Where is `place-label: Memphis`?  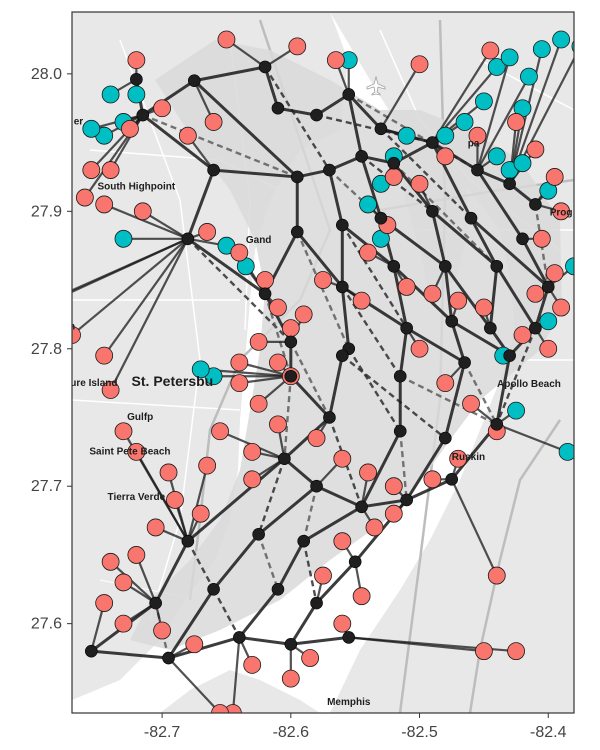
place-label: Memphis is located at coordinates (349, 702).